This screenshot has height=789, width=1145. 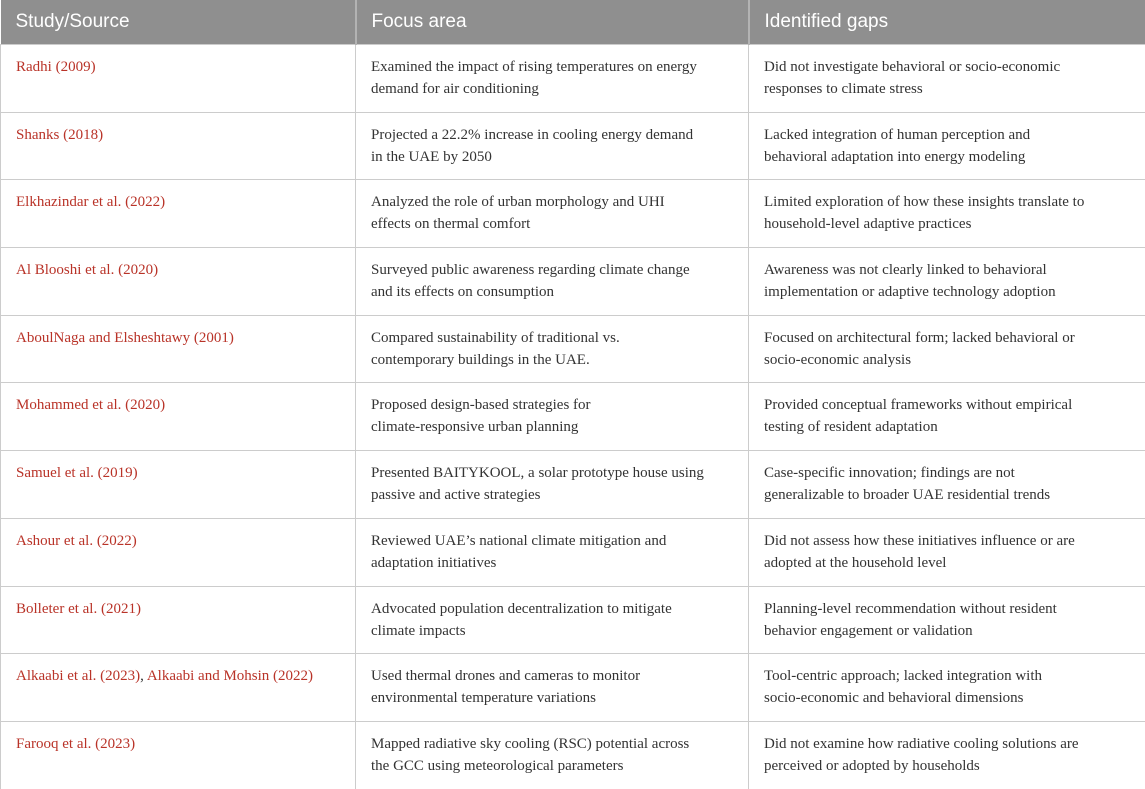 I want to click on study-source-cell: Al Blooshi et al. (2020), so click(x=178, y=281).